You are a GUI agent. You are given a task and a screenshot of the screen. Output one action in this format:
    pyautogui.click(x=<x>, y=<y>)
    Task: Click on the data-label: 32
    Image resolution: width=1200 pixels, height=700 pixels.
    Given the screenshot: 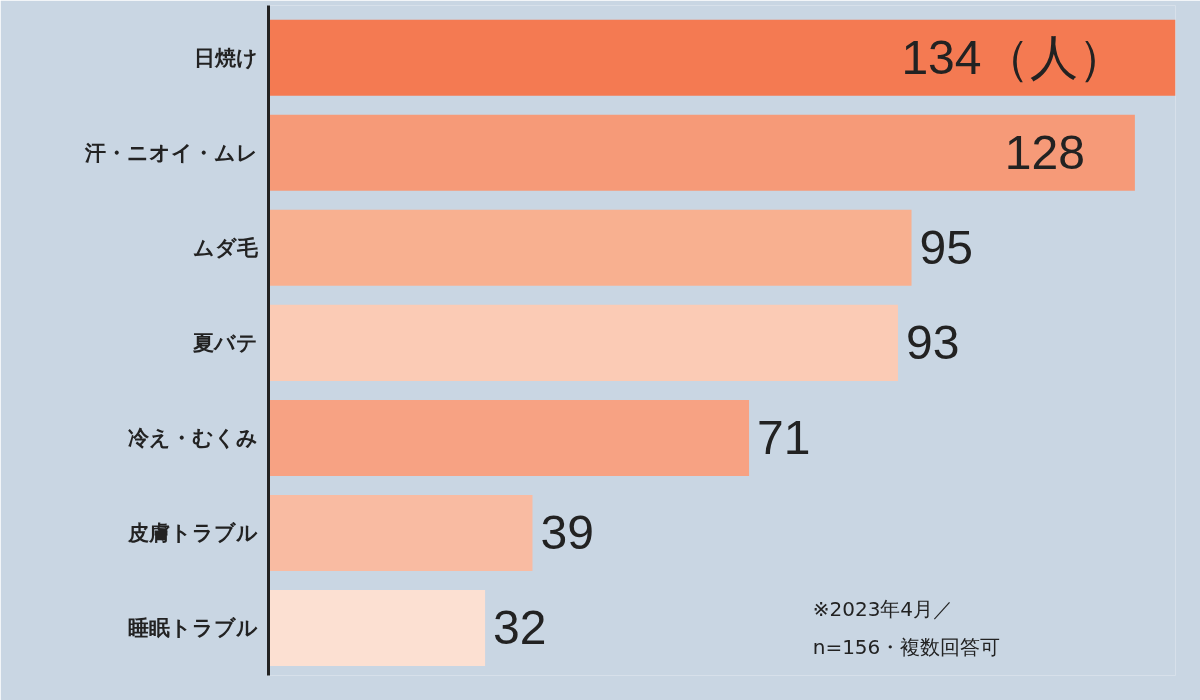 What is the action you would take?
    pyautogui.click(x=520, y=628)
    